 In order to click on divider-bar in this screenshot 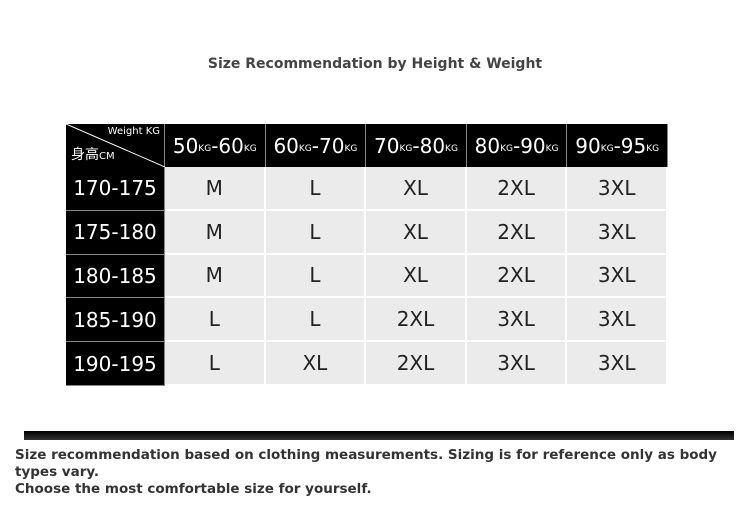, I will do `click(379, 435)`.